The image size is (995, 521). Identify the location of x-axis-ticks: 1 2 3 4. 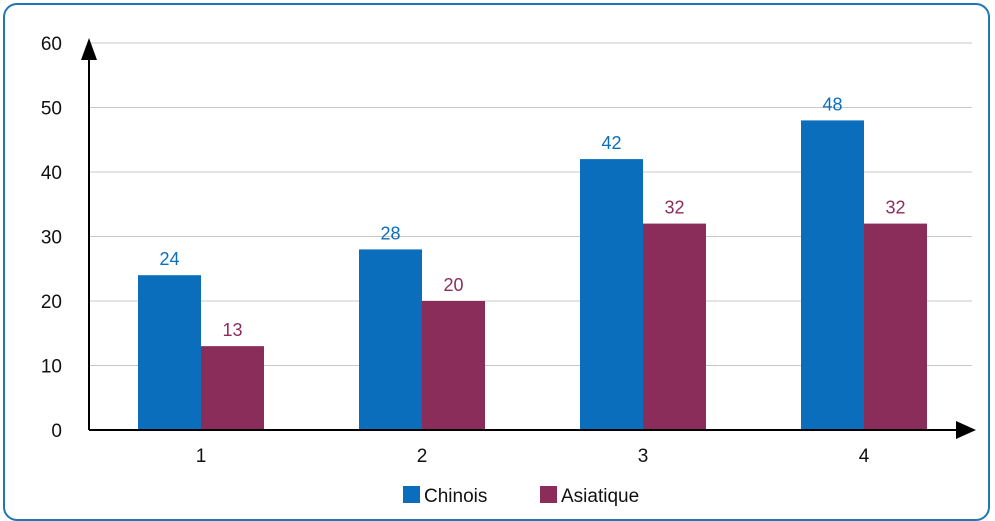
(533, 456).